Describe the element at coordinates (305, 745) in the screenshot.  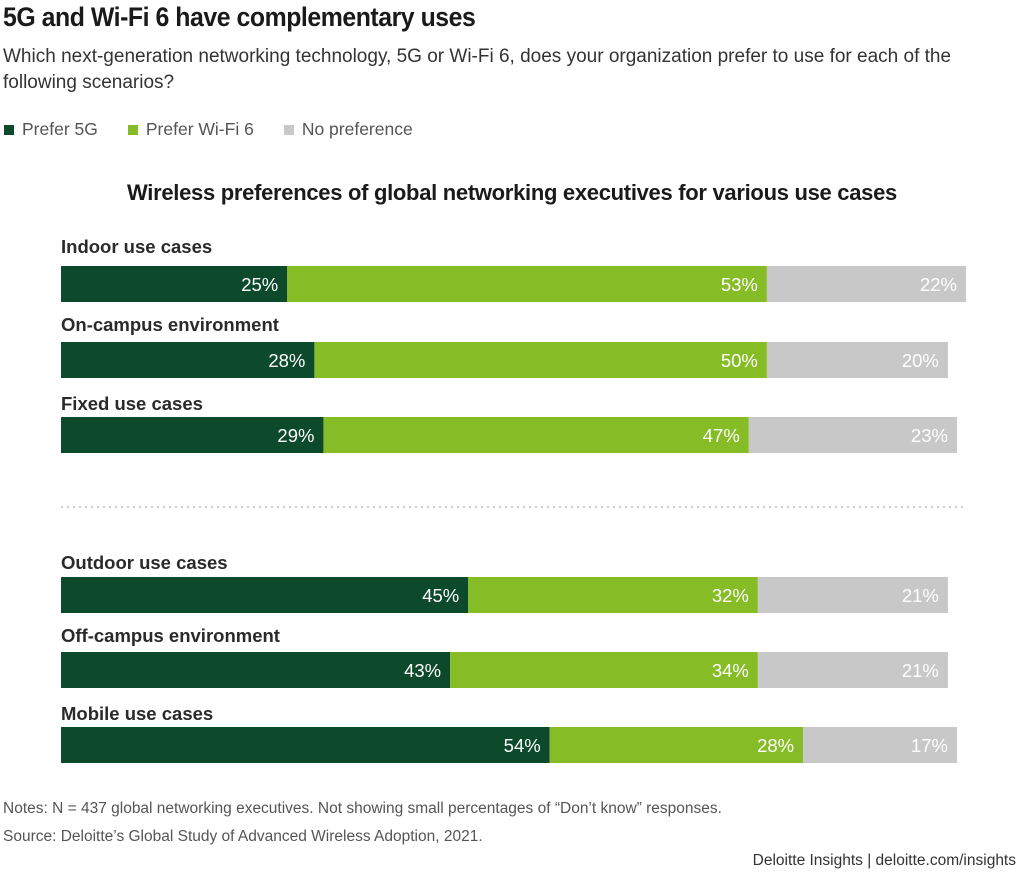
I see `bar-mobile-use-cases-prefer-5g` at that location.